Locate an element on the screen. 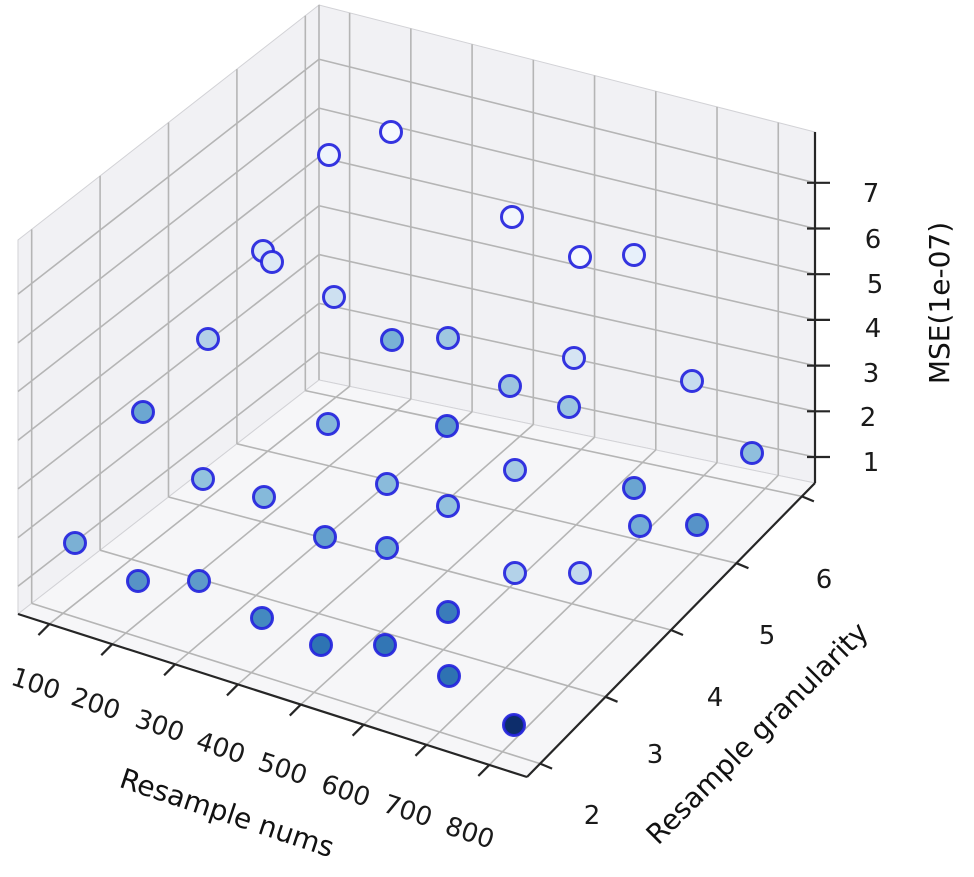 This screenshot has width=974, height=877. z-tick-label: 5 is located at coordinates (875, 285).